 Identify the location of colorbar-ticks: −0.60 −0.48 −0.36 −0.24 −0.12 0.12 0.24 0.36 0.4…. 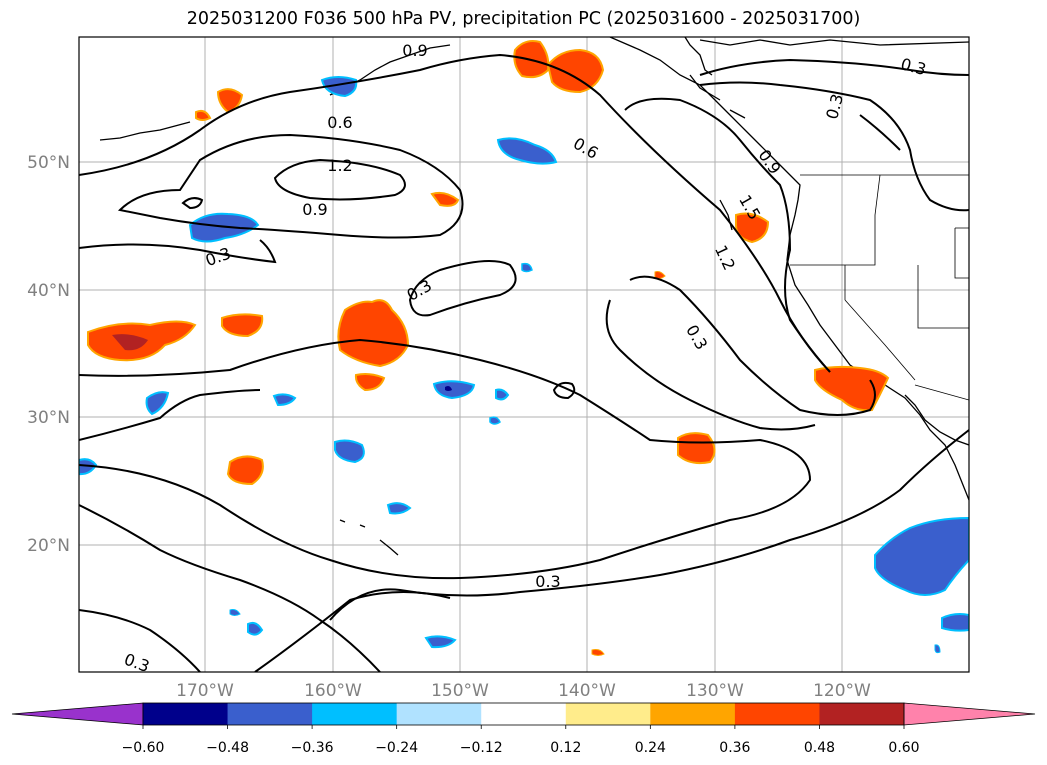
(521, 740).